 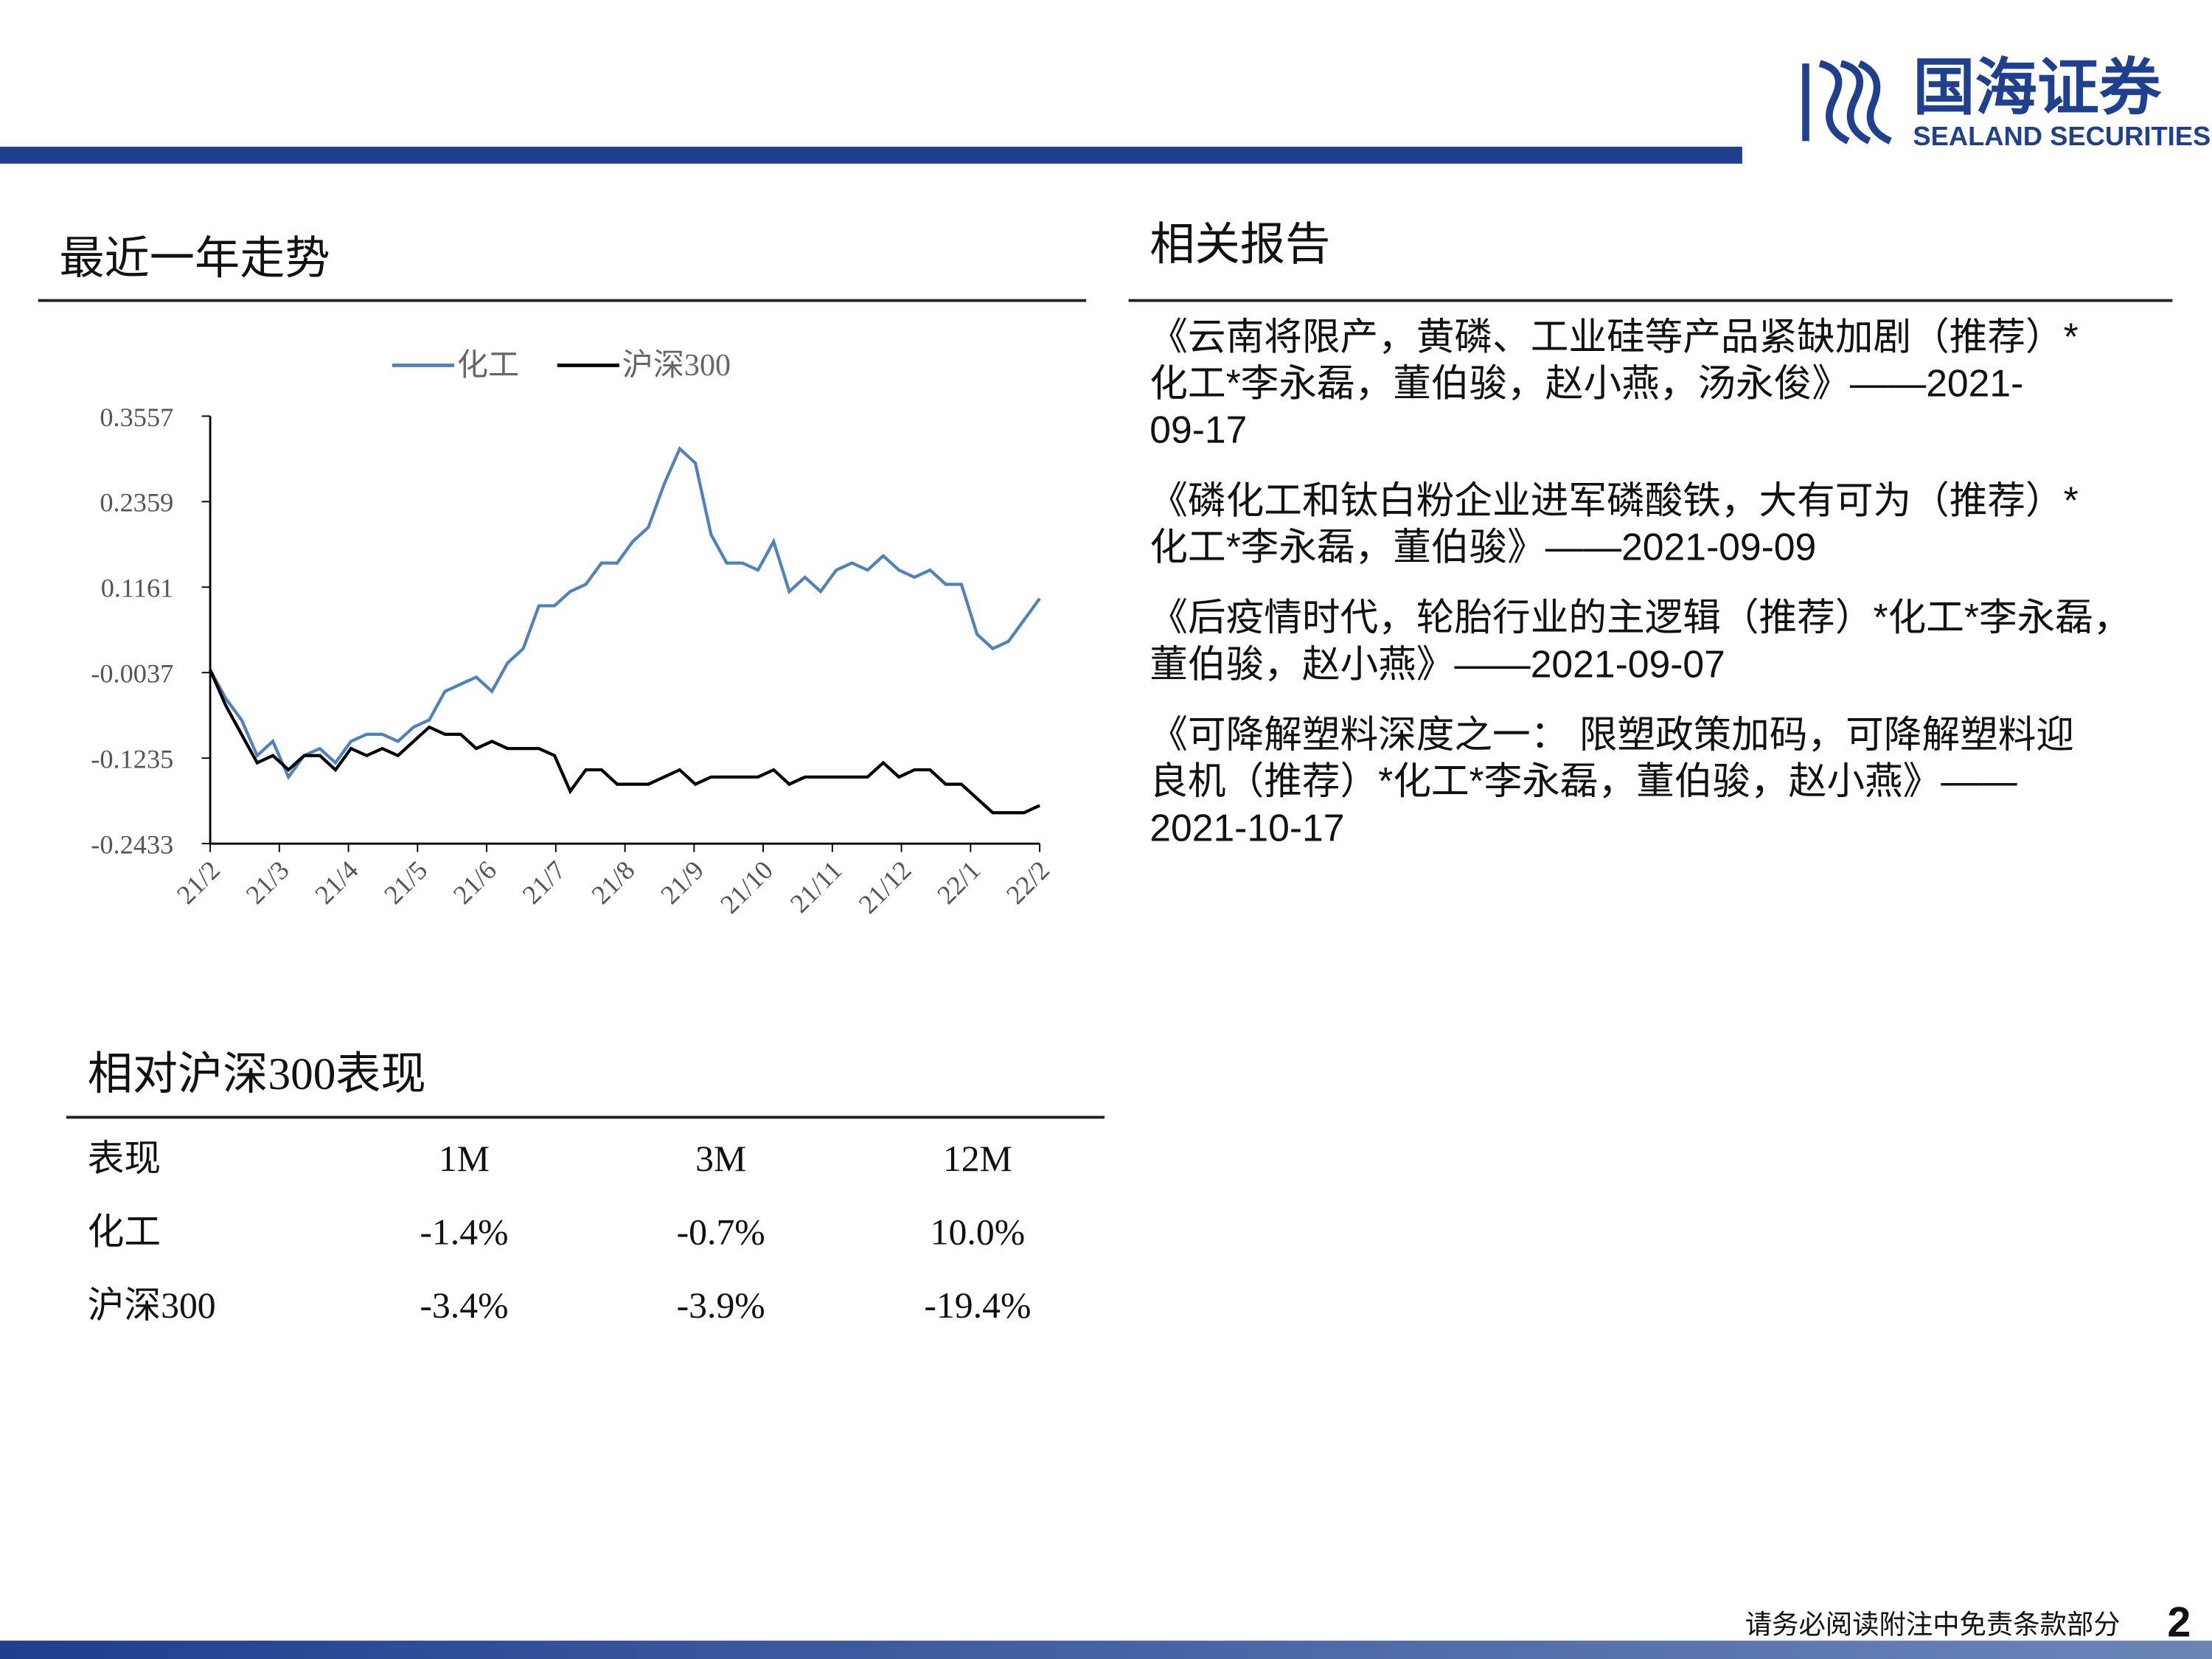 What do you see at coordinates (132, 759) in the screenshot?
I see `y-tick-label: -0.1235` at bounding box center [132, 759].